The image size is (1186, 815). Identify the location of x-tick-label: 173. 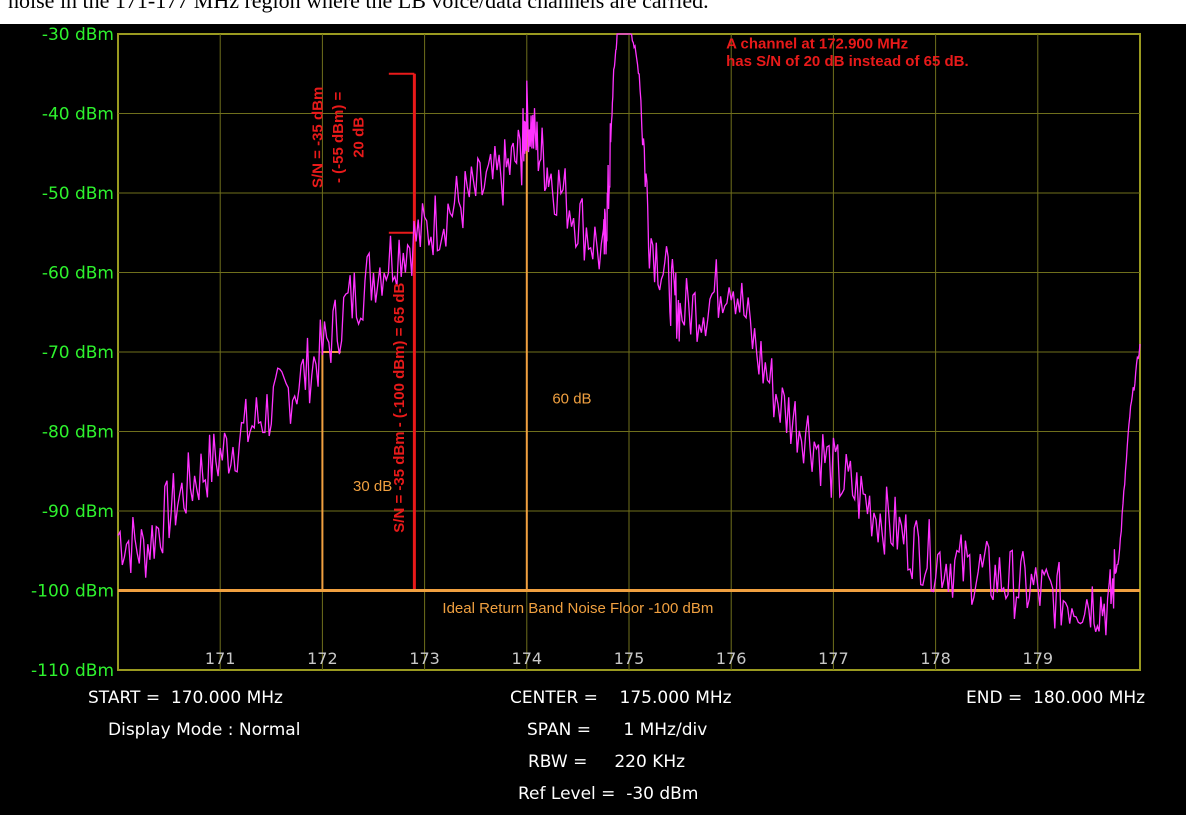
(424, 658).